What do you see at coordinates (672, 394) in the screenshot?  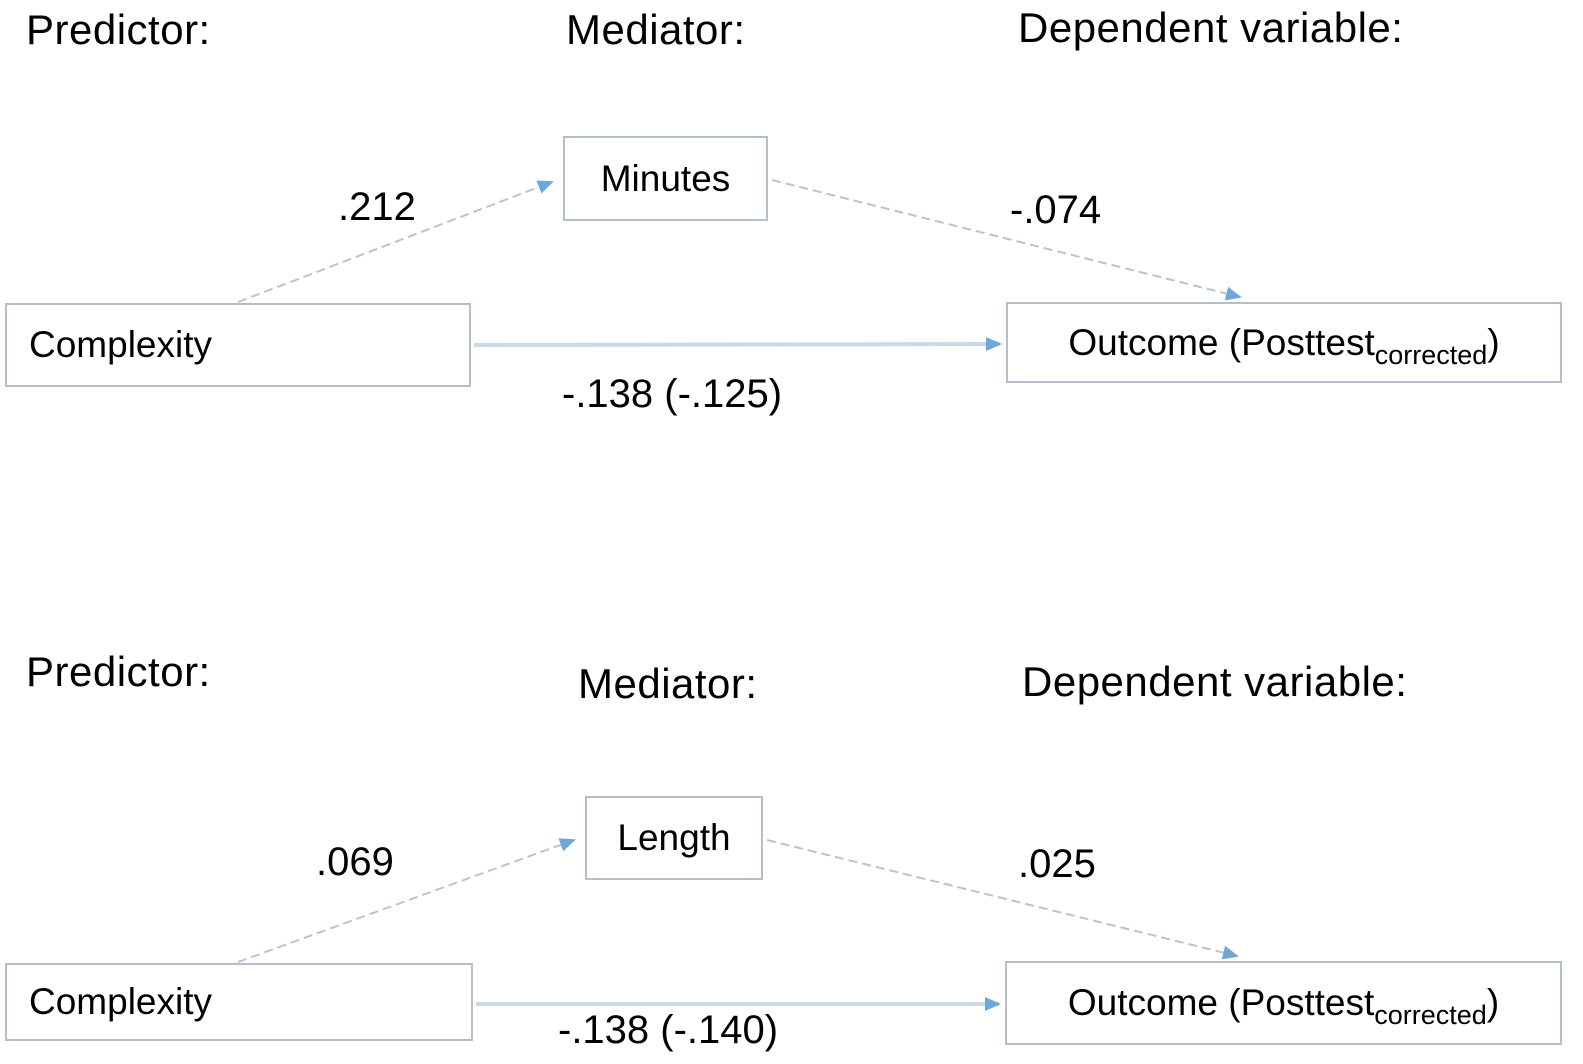 I see `coef-direct-label: -.138 (-.125)` at bounding box center [672, 394].